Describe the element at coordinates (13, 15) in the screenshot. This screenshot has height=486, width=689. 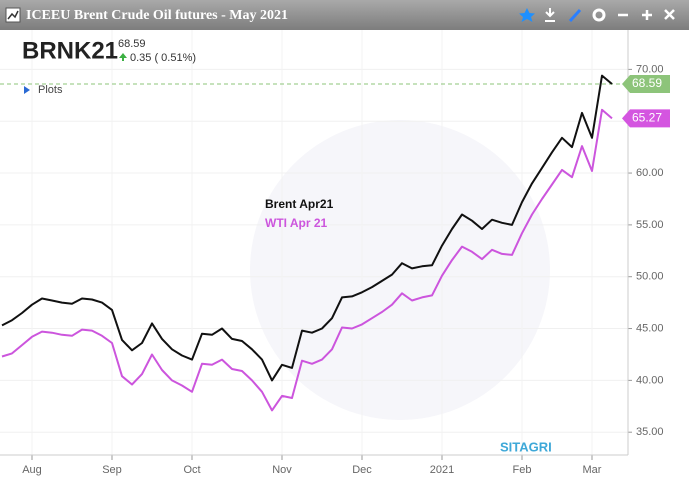
I see `window-icon-line` at that location.